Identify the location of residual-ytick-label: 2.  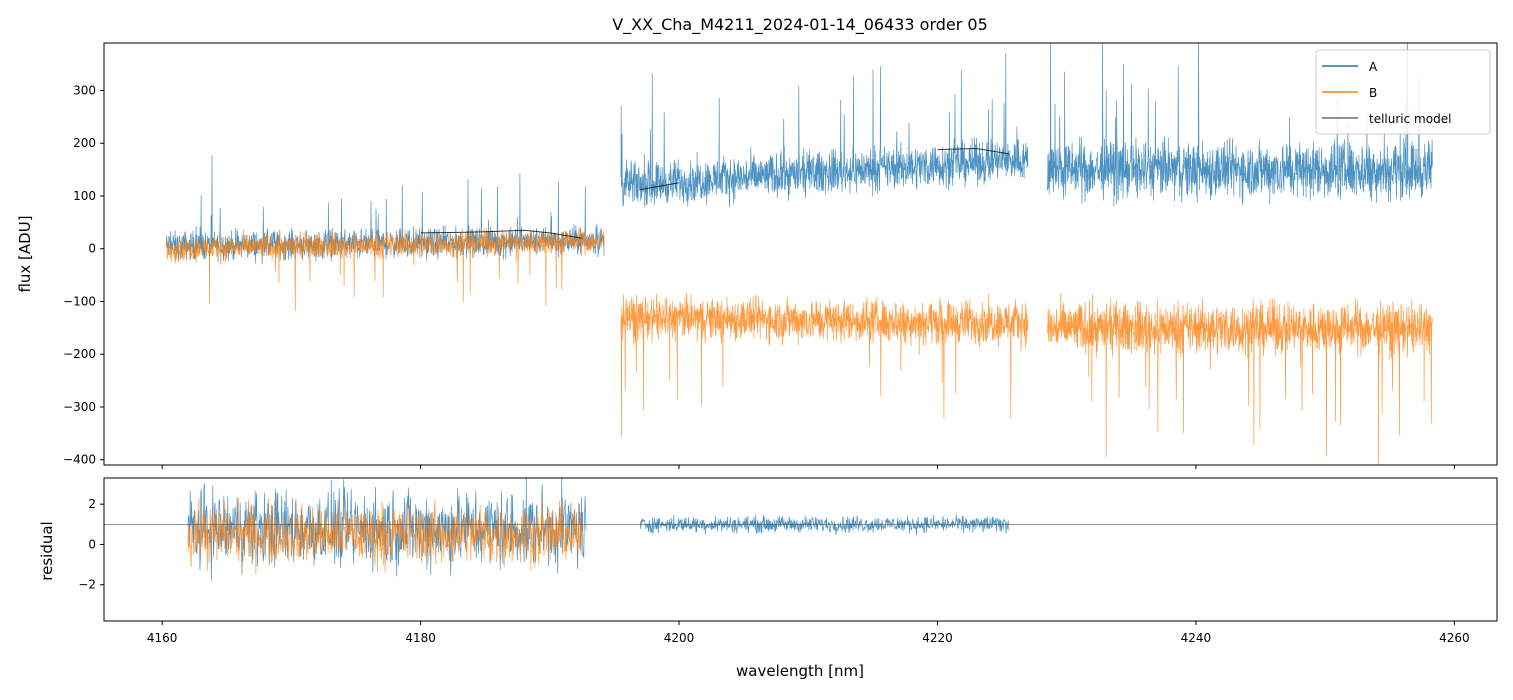
(92, 504).